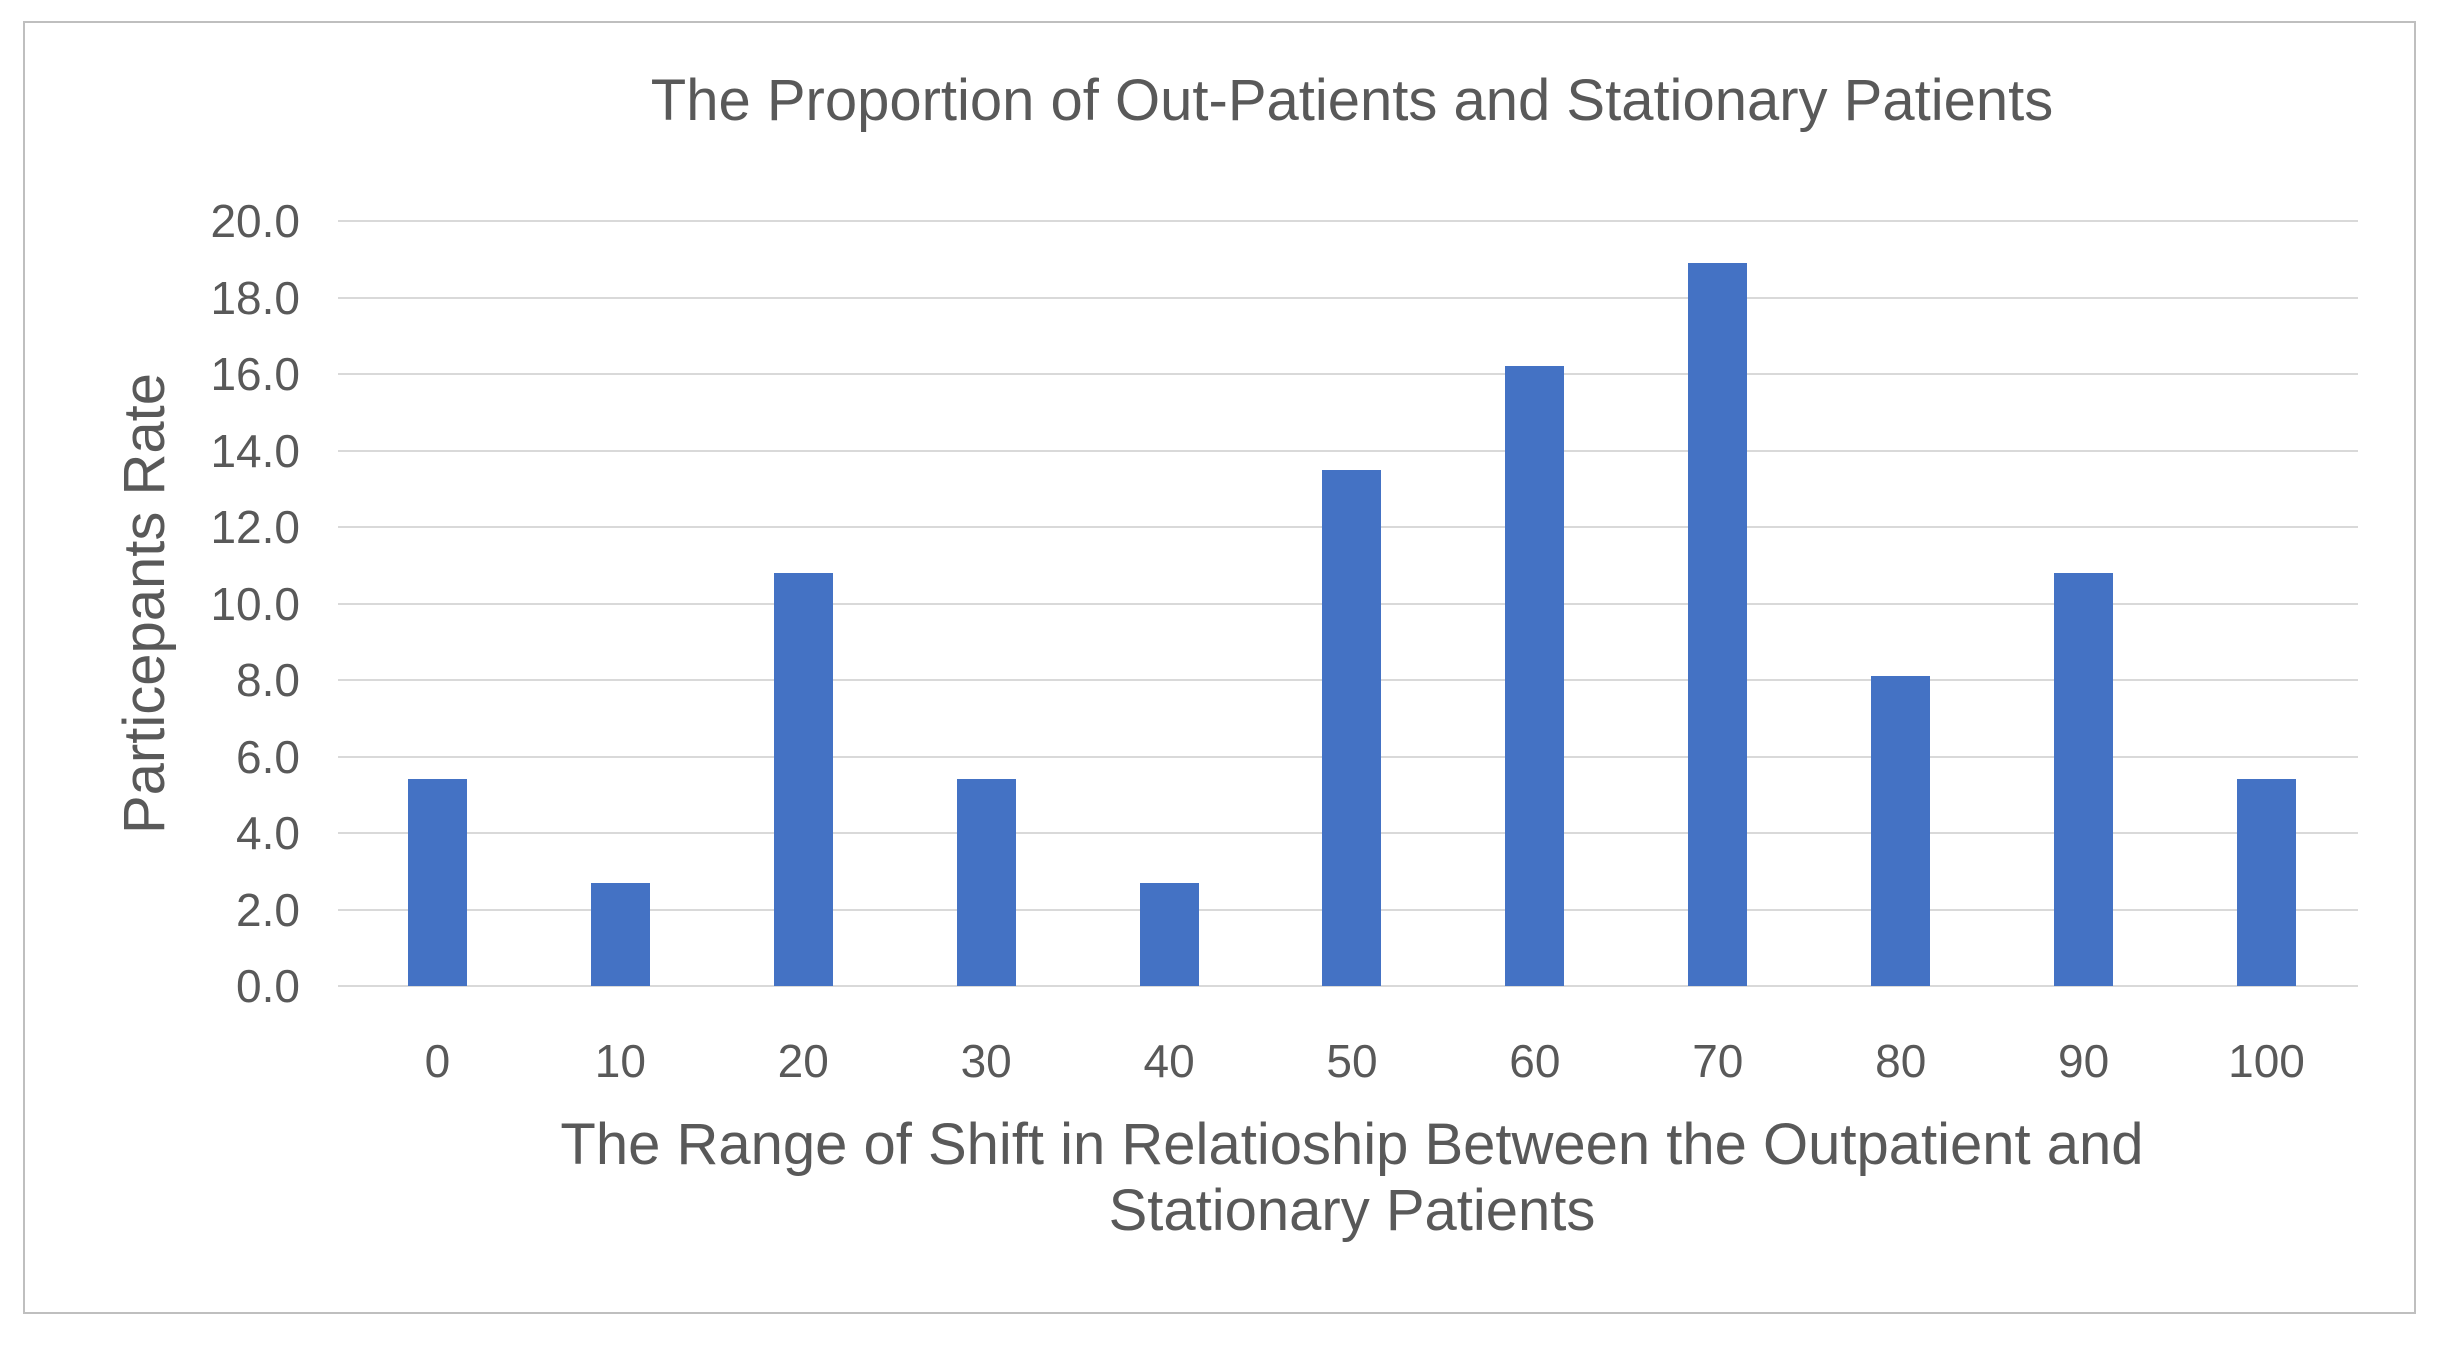  I want to click on y-axis-tick-labels: 0.0 2.0 4.0 6.0 8.0 10.0 12.0 14.0 16.0 18.0 20.0, so click(150, 603).